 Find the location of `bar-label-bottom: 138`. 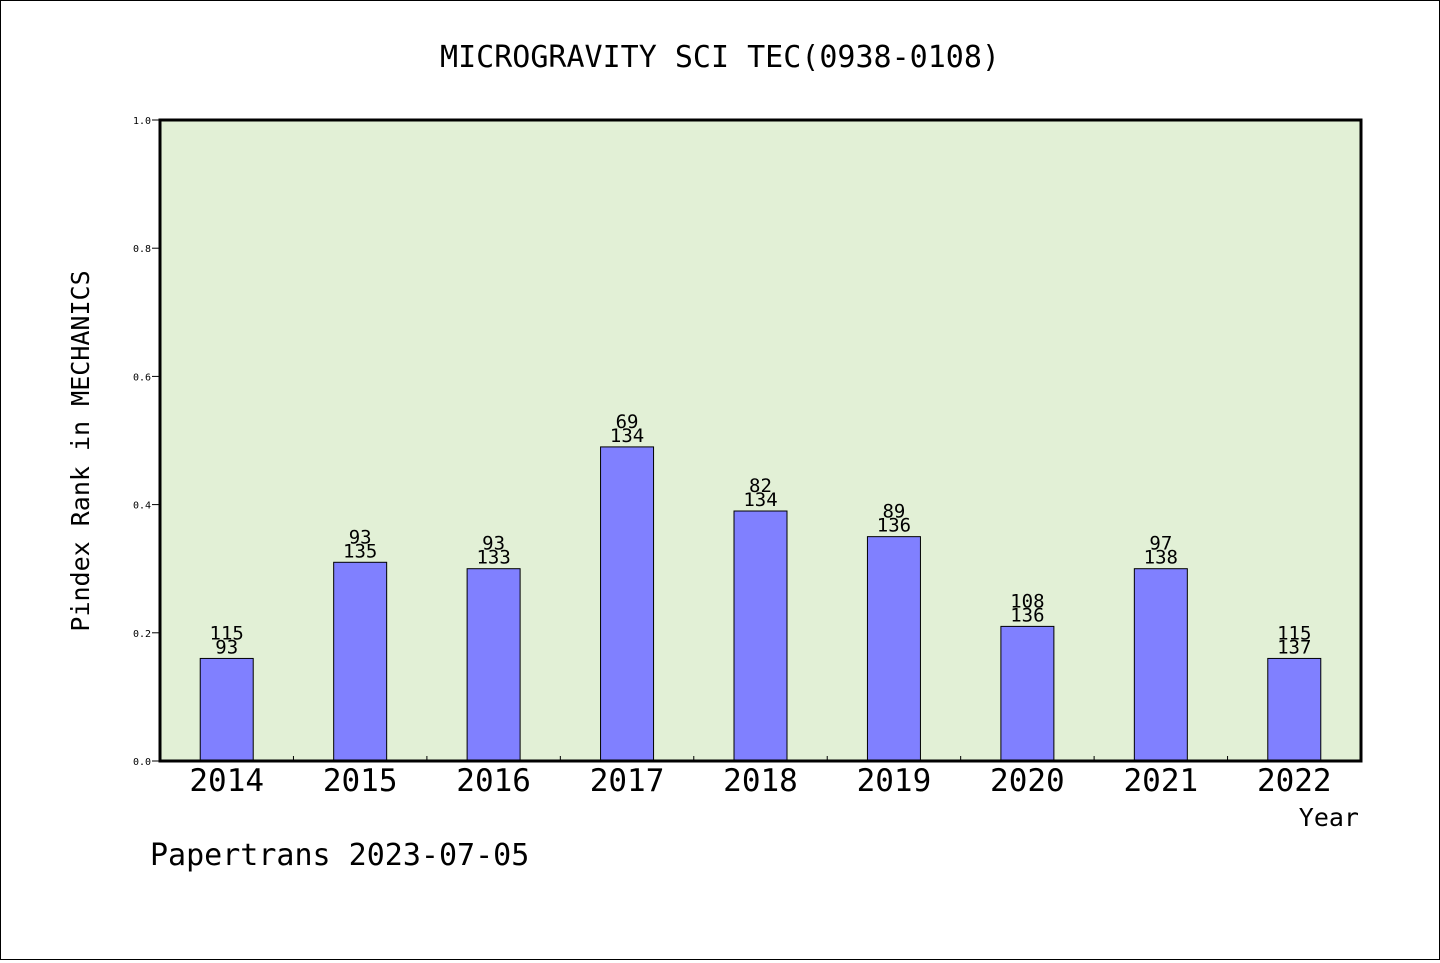

bar-label-bottom: 138 is located at coordinates (1161, 558).